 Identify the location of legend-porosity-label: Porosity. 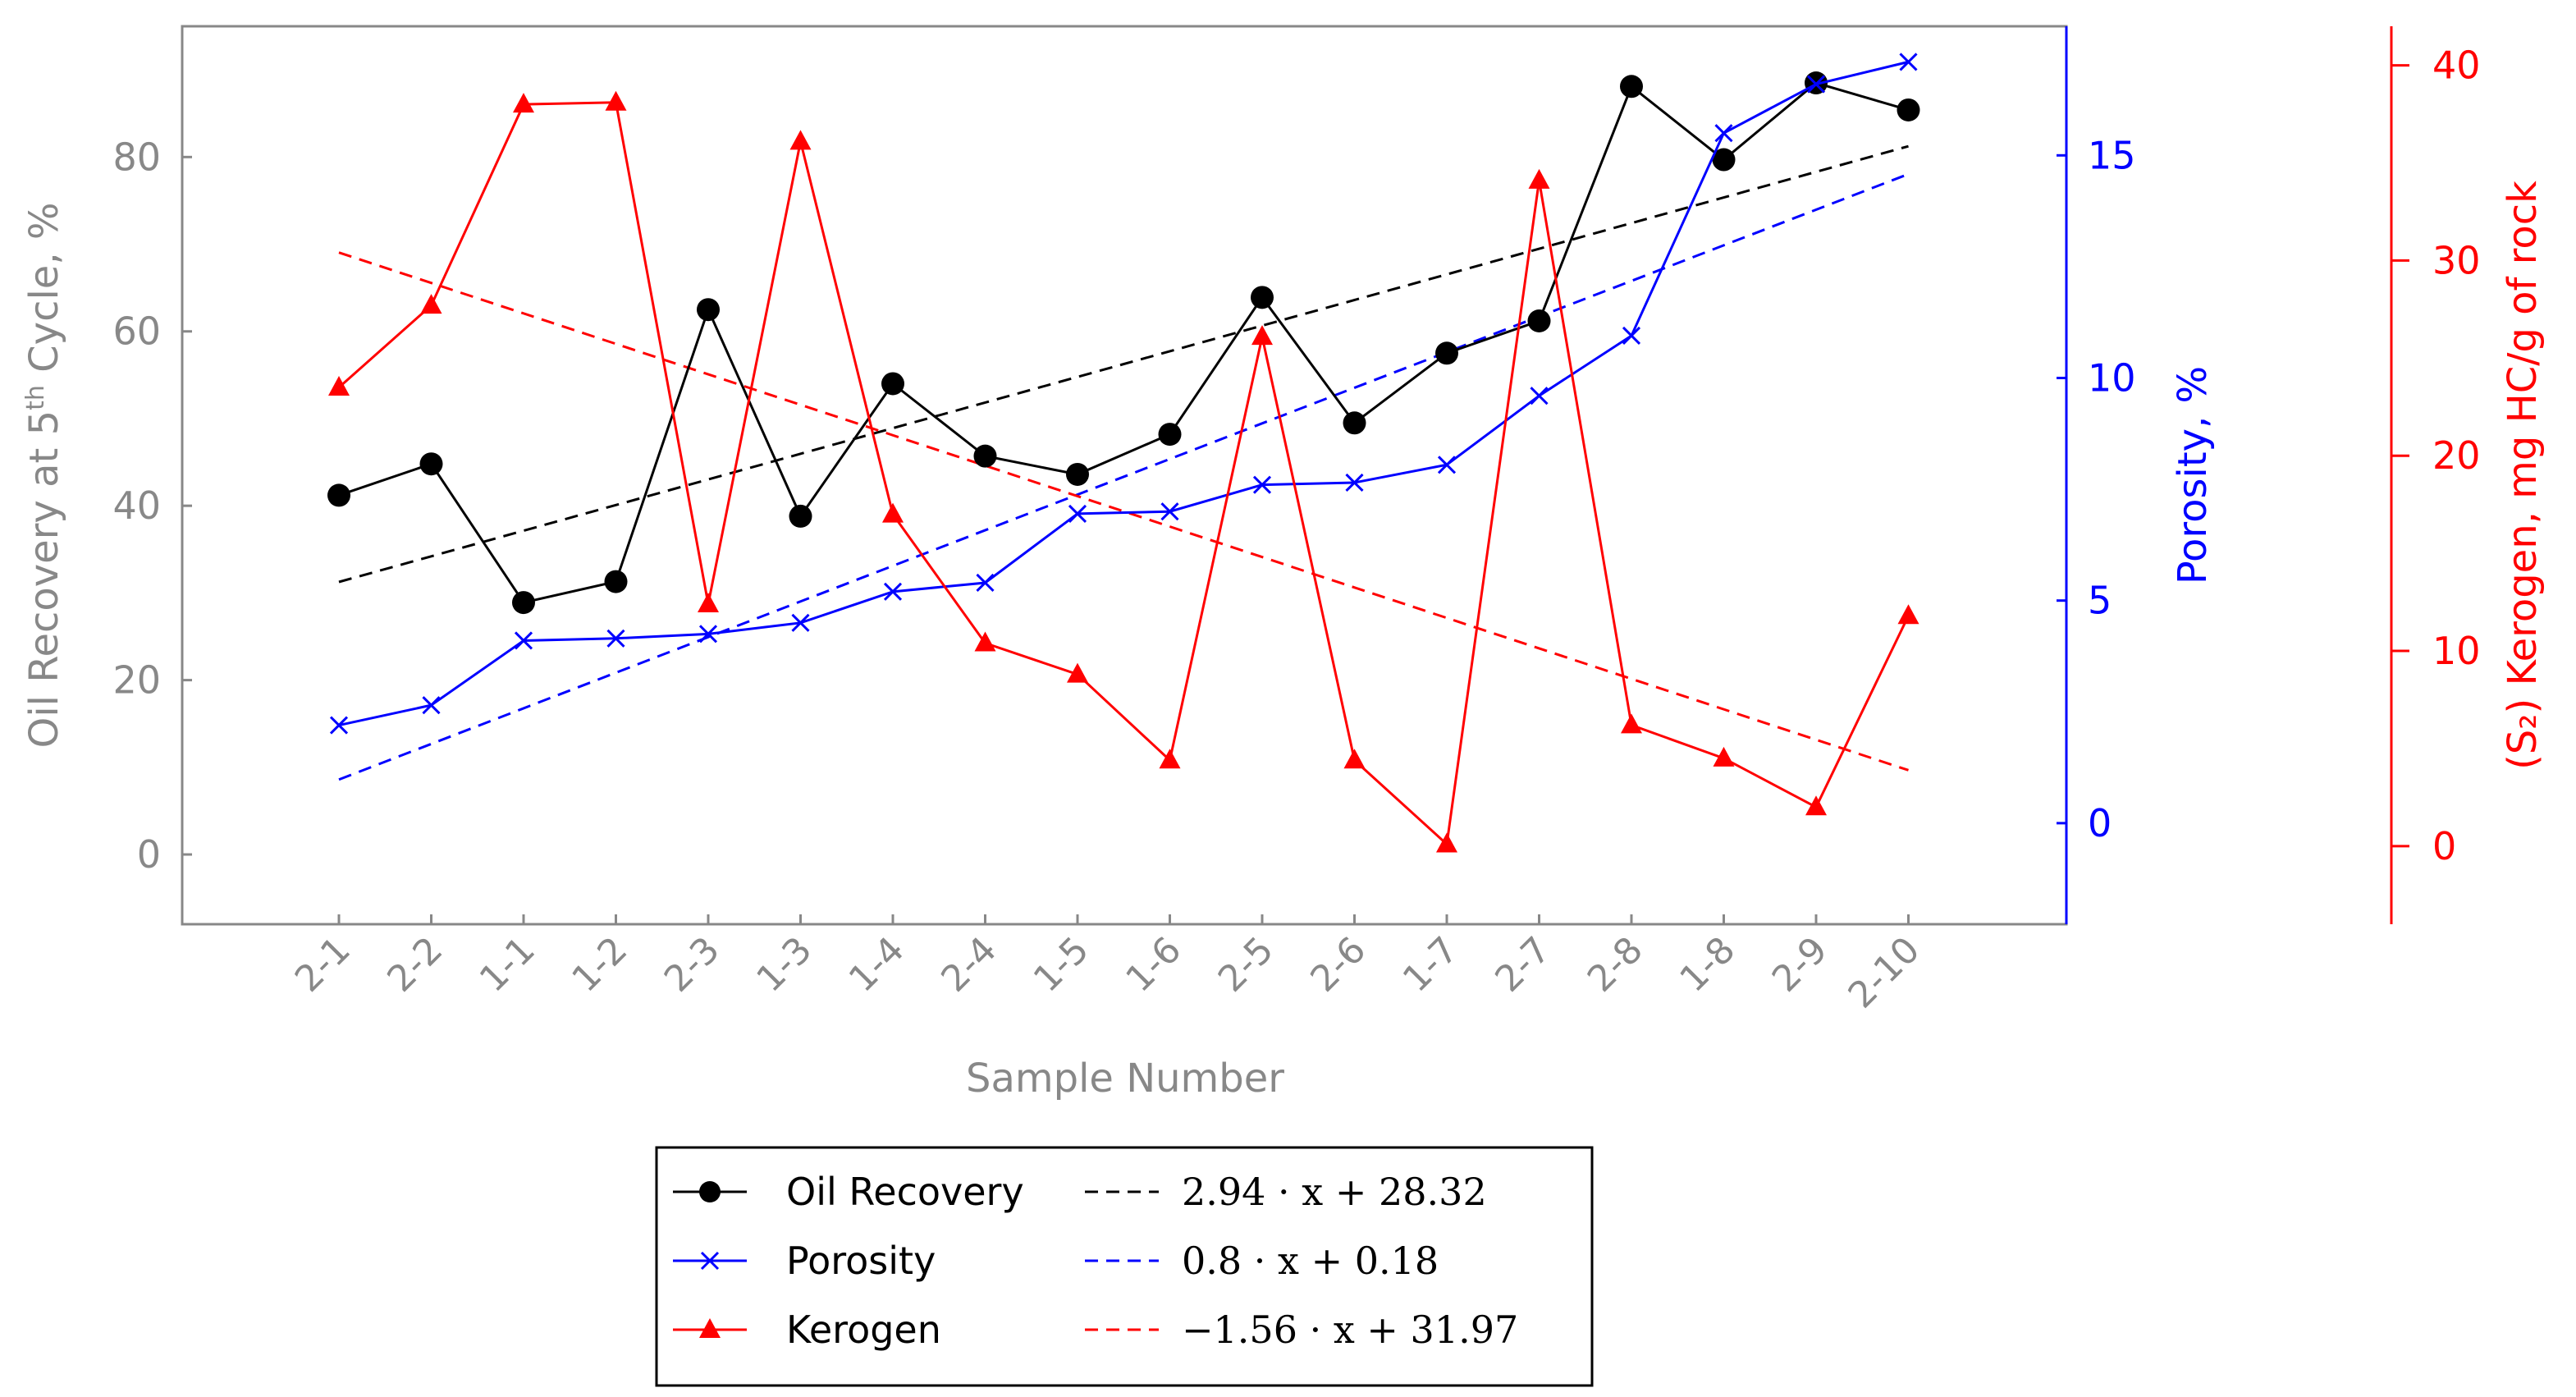
(861, 1261).